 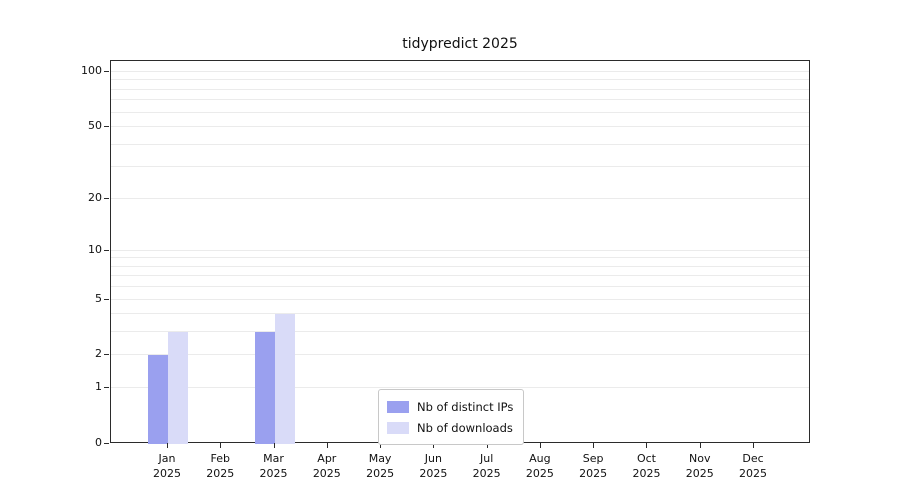 What do you see at coordinates (380, 466) in the screenshot?
I see `x-tick-label: May 2025` at bounding box center [380, 466].